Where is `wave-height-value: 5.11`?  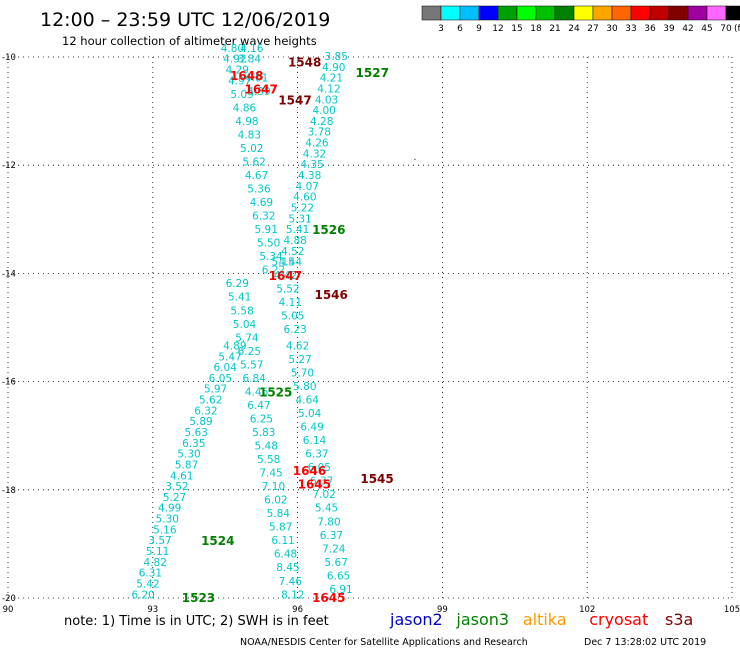
wave-height-value: 5.11 is located at coordinates (157, 552).